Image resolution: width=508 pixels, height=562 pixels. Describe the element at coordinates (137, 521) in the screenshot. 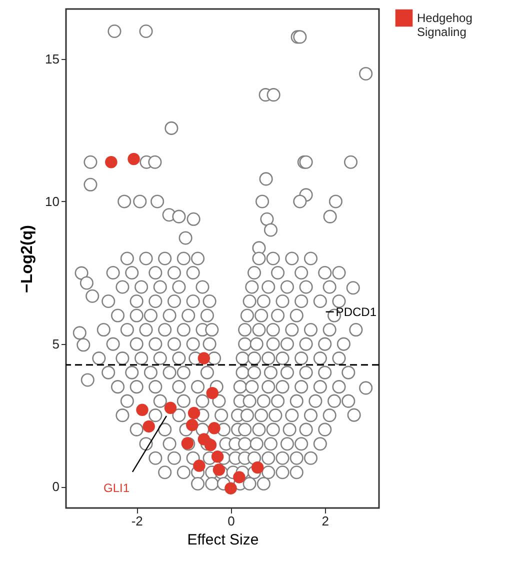

I see `x-tick-label: -2` at that location.